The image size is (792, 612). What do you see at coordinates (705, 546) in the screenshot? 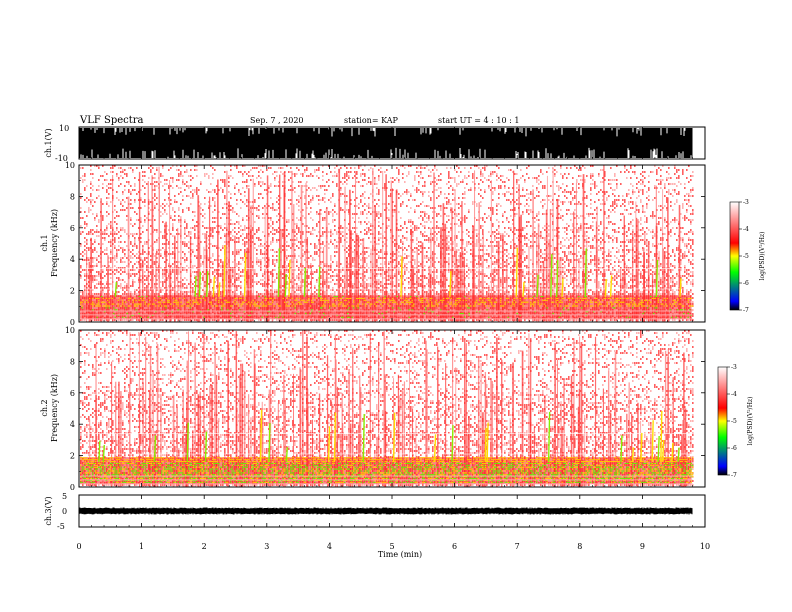
I see `x-tick-label: 10` at bounding box center [705, 546].